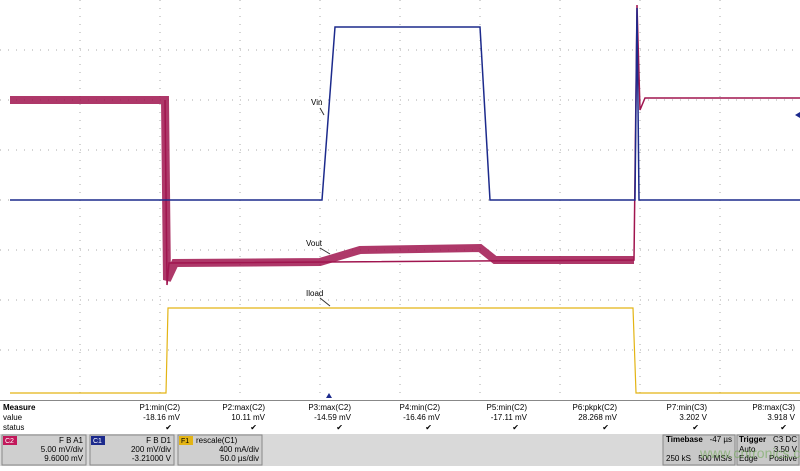  What do you see at coordinates (721, 439) in the screenshot?
I see `timebase-delay: -47 µs` at bounding box center [721, 439].